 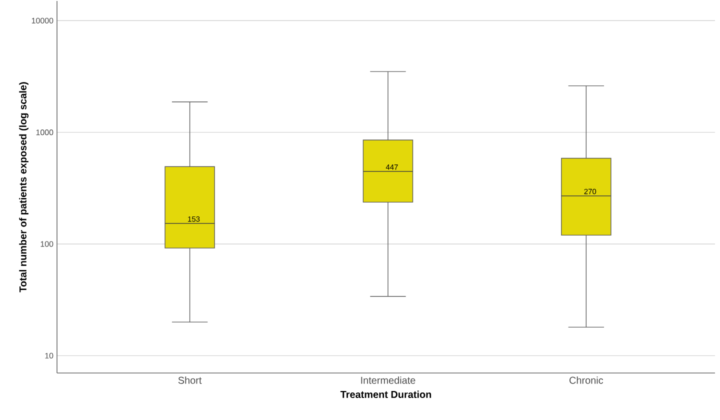 What do you see at coordinates (388, 380) in the screenshot?
I see `x-tick-label: Intermediate` at bounding box center [388, 380].